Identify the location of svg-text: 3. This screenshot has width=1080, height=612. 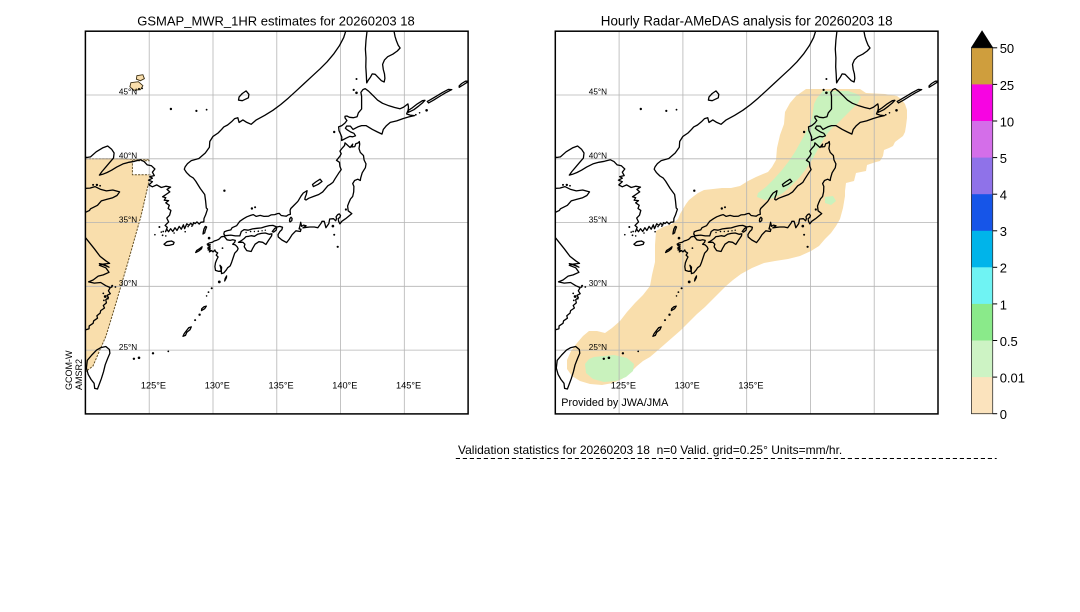
(1003, 231).